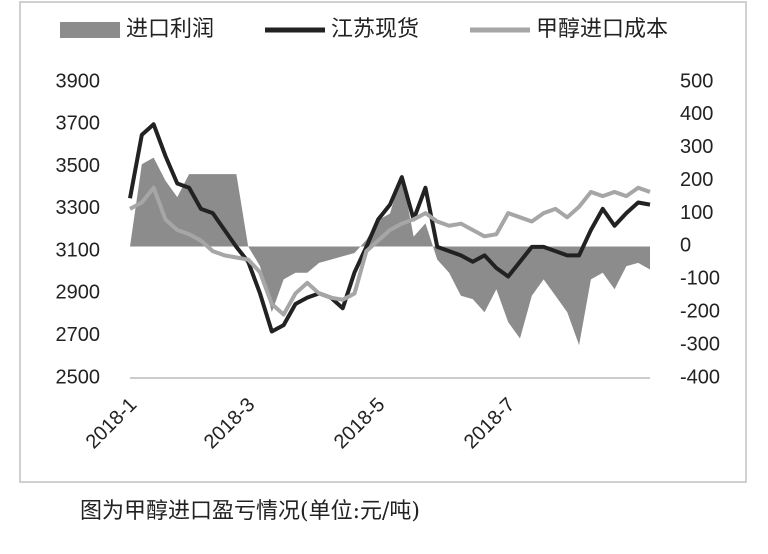 The width and height of the screenshot is (768, 554). Describe the element at coordinates (696, 213) in the screenshot. I see `y2-tick-label: 100` at that location.